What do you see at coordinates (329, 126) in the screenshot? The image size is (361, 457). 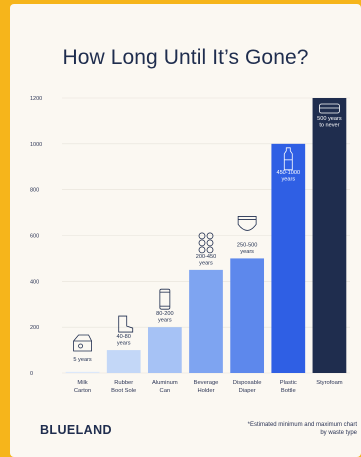 I see `data-label: to never` at bounding box center [329, 126].